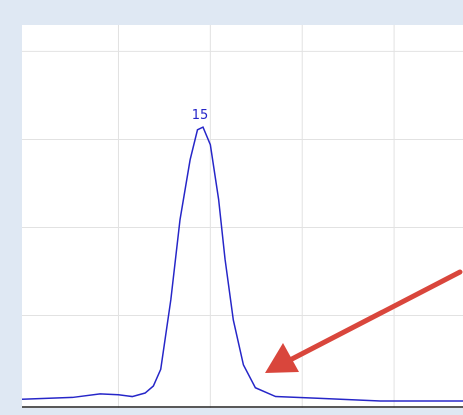 The image size is (463, 415). Describe the element at coordinates (282, 358) in the screenshot. I see `arrow-head` at that location.